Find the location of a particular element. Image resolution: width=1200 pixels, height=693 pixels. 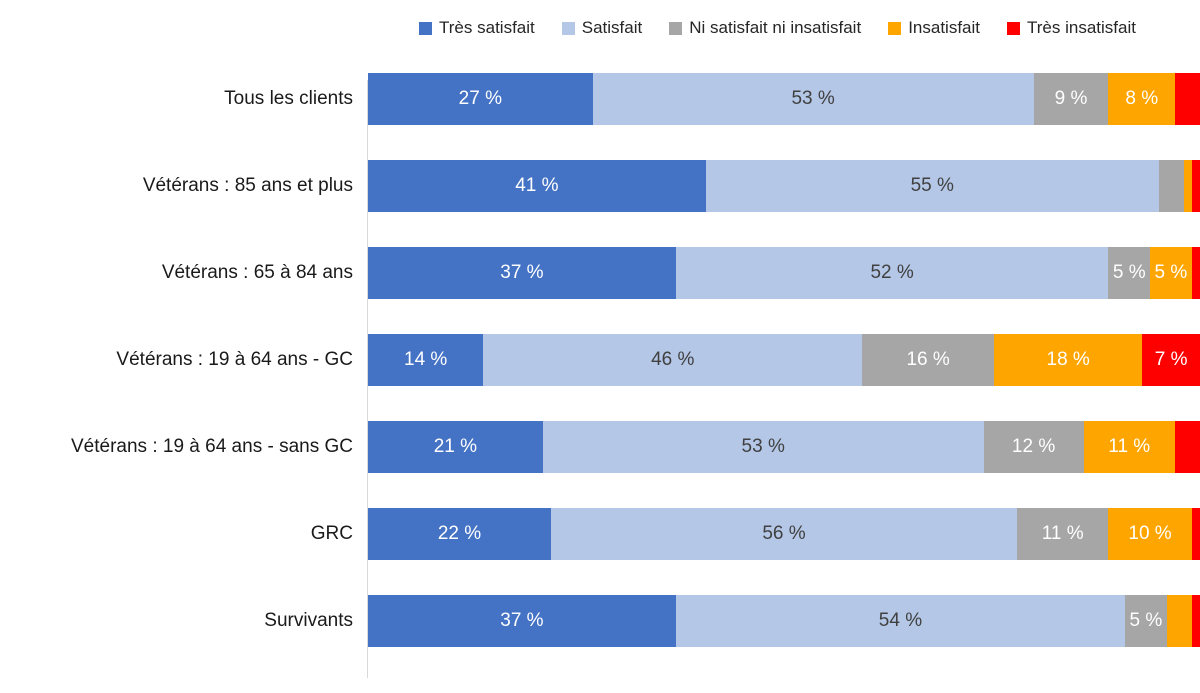

bar-segment: 14 % is located at coordinates (426, 360).